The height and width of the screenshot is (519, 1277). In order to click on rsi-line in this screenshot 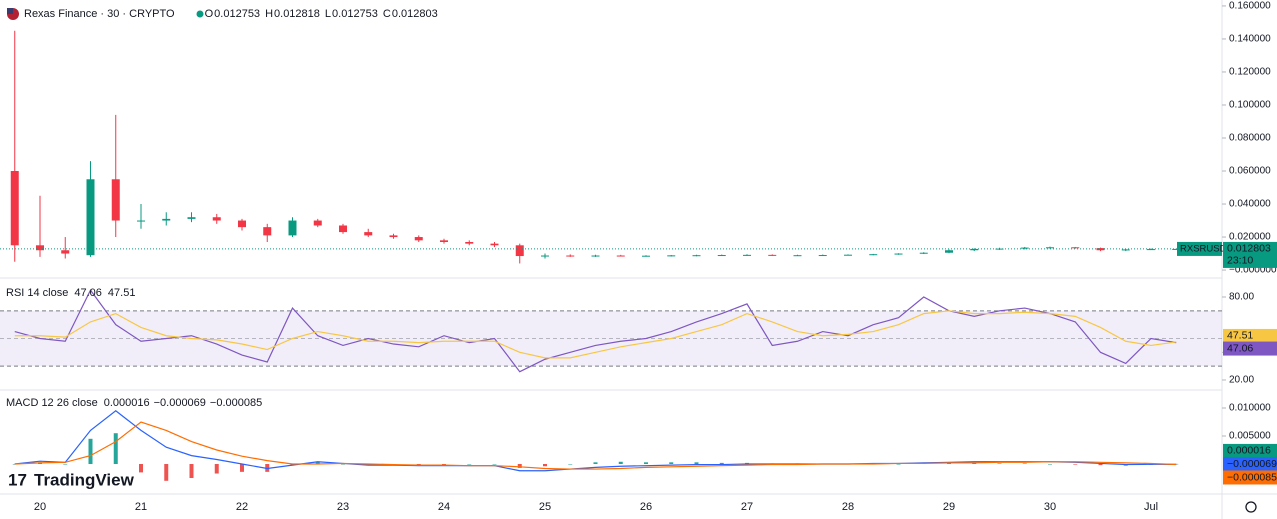, I will do `click(595, 330)`.